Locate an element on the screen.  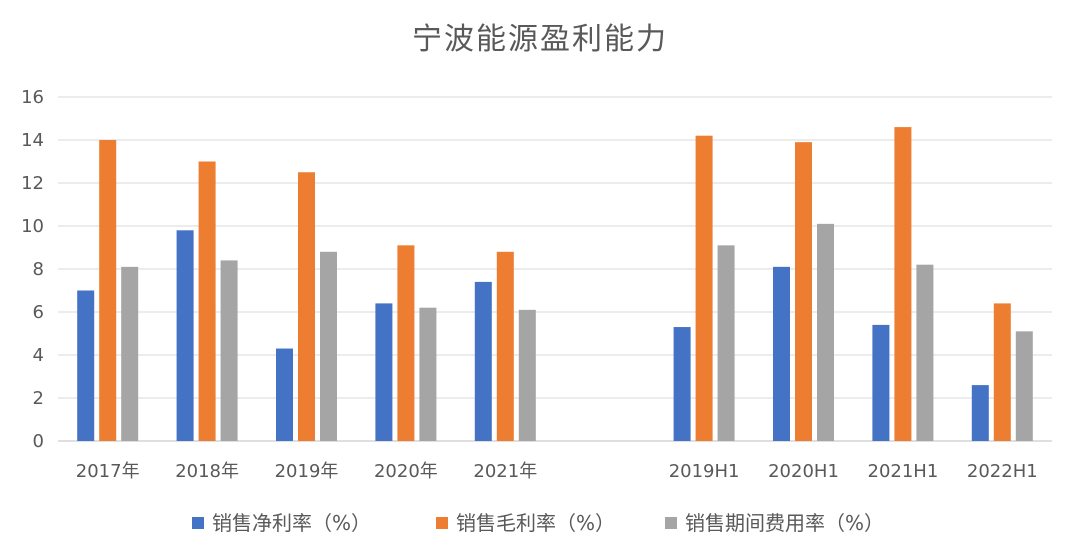
legend-label: 销售毛利率（%） is located at coordinates (535, 523).